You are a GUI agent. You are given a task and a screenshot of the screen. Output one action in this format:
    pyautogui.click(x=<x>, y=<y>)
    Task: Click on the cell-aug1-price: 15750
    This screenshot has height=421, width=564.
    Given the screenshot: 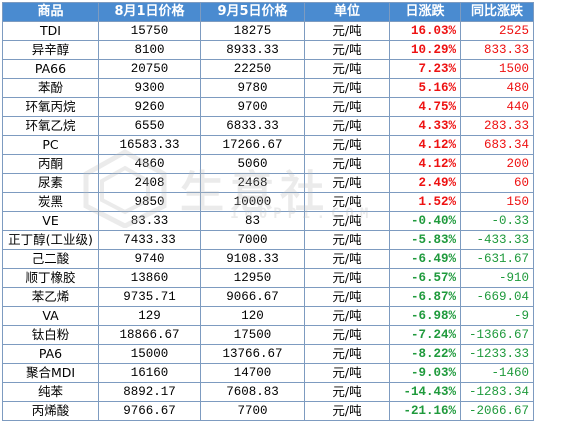 What is the action you would take?
    pyautogui.click(x=149, y=31)
    